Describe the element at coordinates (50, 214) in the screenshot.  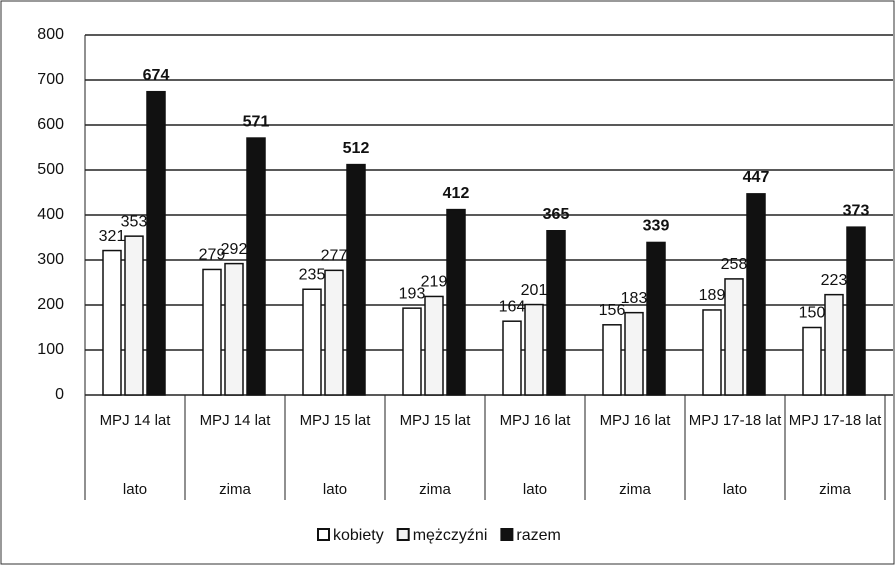
I see `y-tick-label: 400` at that location.